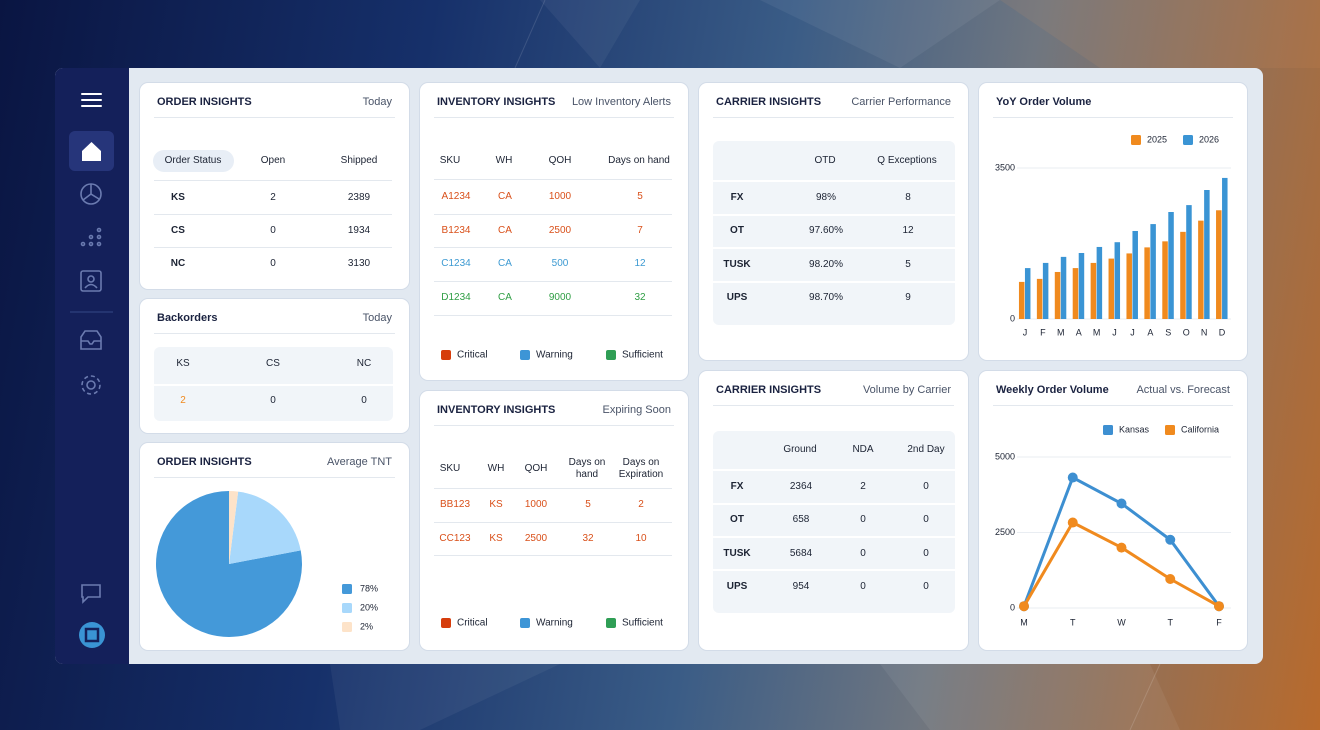 The image size is (1320, 730). I want to click on table-cell: 3130, so click(359, 263).